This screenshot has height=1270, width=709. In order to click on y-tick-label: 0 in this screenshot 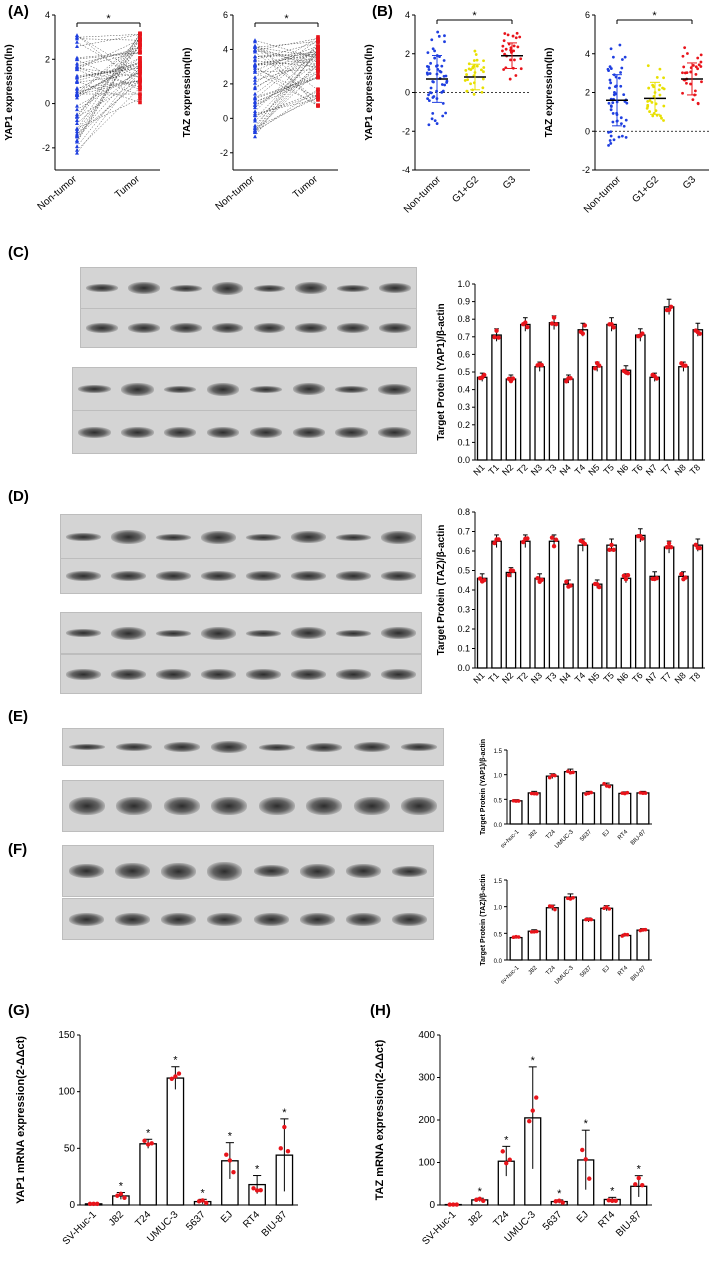, I will do `click(587, 131)`.